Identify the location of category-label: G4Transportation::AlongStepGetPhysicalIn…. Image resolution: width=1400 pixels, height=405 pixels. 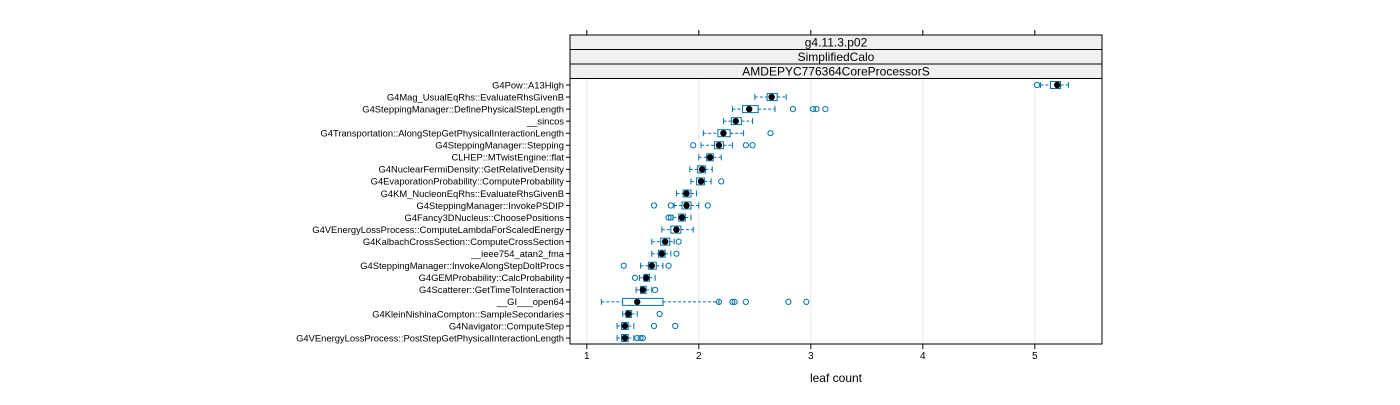
(442, 133).